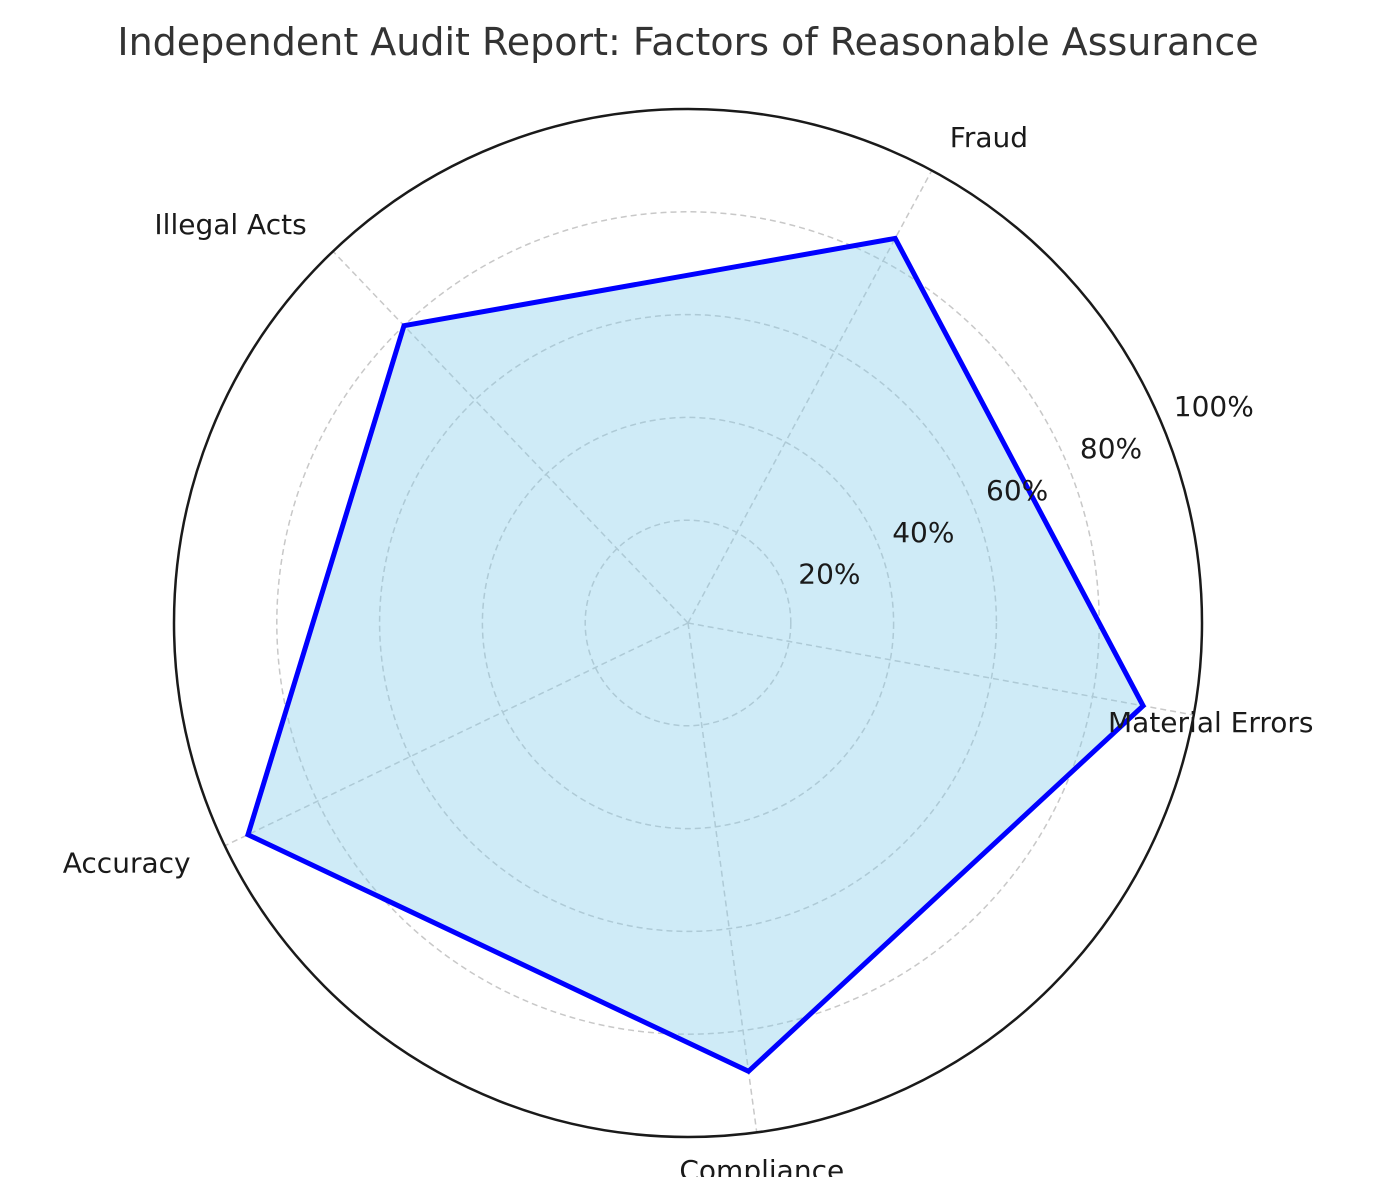 This screenshot has width=1376, height=1177. What do you see at coordinates (761, 1165) in the screenshot?
I see `axis-label-compliance: Compliance` at bounding box center [761, 1165].